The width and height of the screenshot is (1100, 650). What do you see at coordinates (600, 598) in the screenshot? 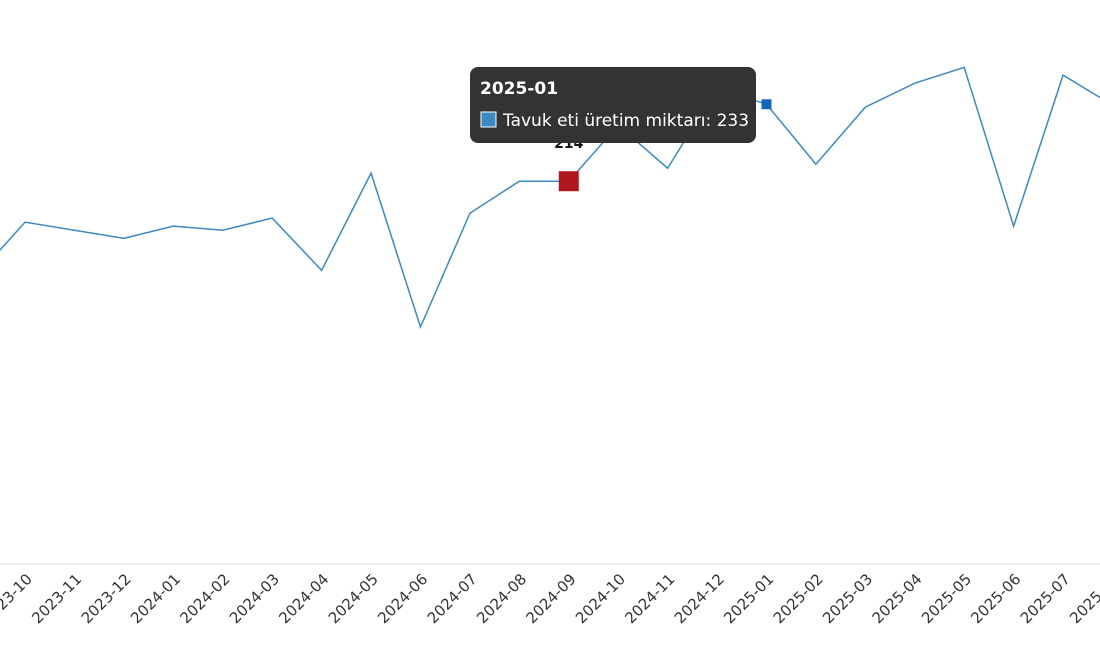
I see `x-tick-label: 2024-10` at bounding box center [600, 598].